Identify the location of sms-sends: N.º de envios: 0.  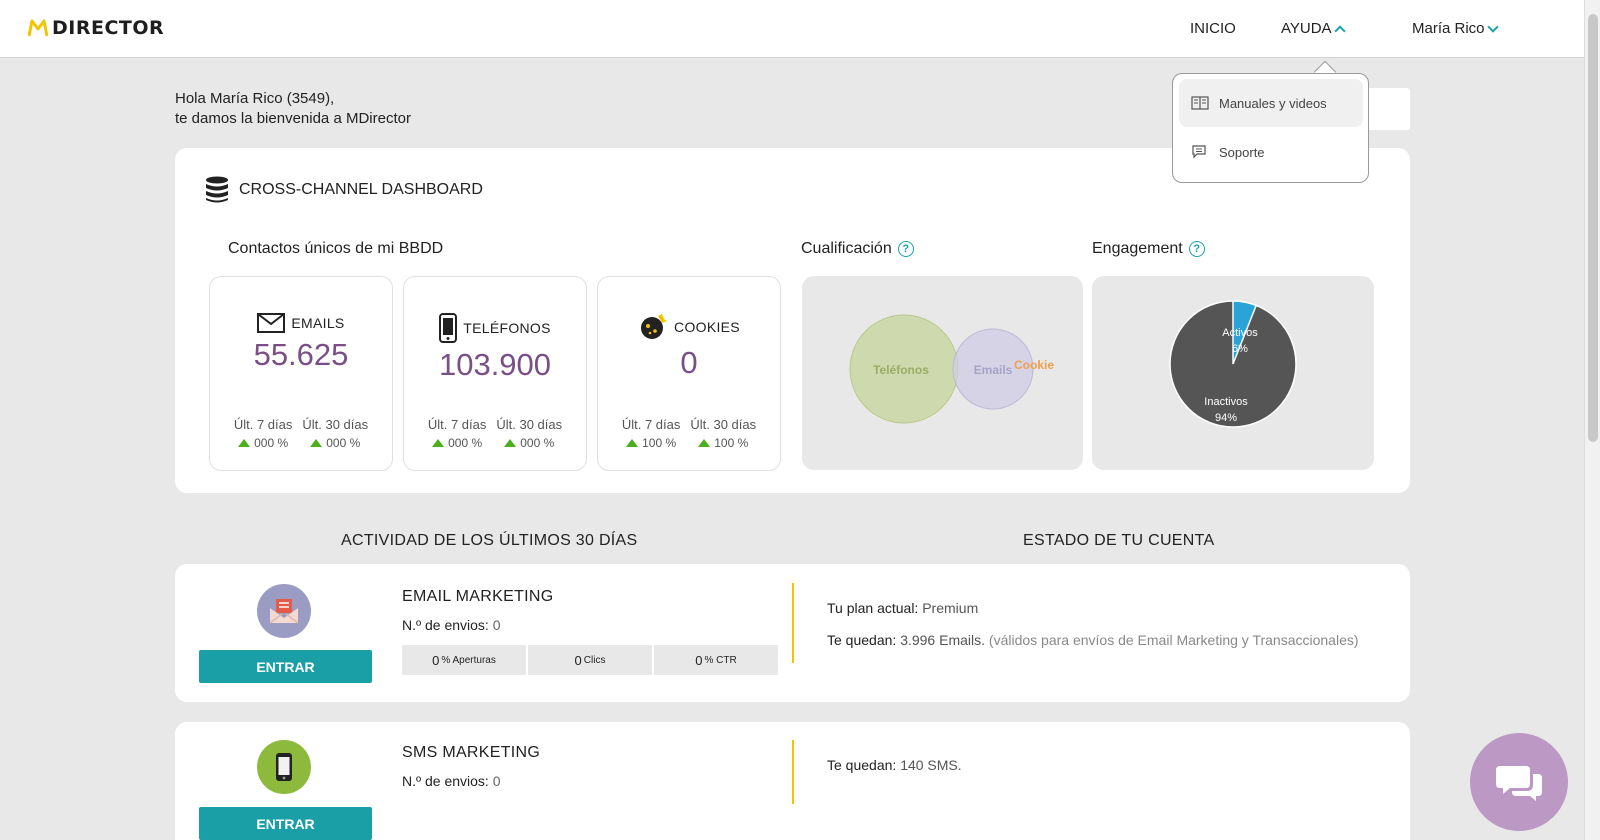
(451, 781).